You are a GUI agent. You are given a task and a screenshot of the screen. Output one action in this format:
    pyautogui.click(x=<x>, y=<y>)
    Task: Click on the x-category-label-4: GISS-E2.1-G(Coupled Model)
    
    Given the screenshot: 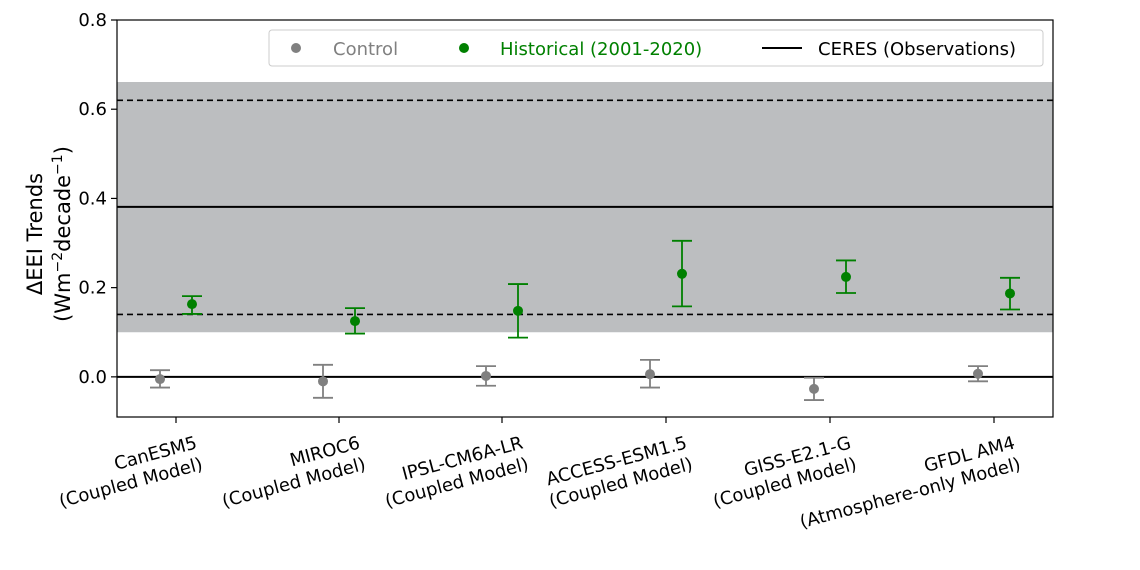 What is the action you would take?
    pyautogui.click(x=785, y=473)
    